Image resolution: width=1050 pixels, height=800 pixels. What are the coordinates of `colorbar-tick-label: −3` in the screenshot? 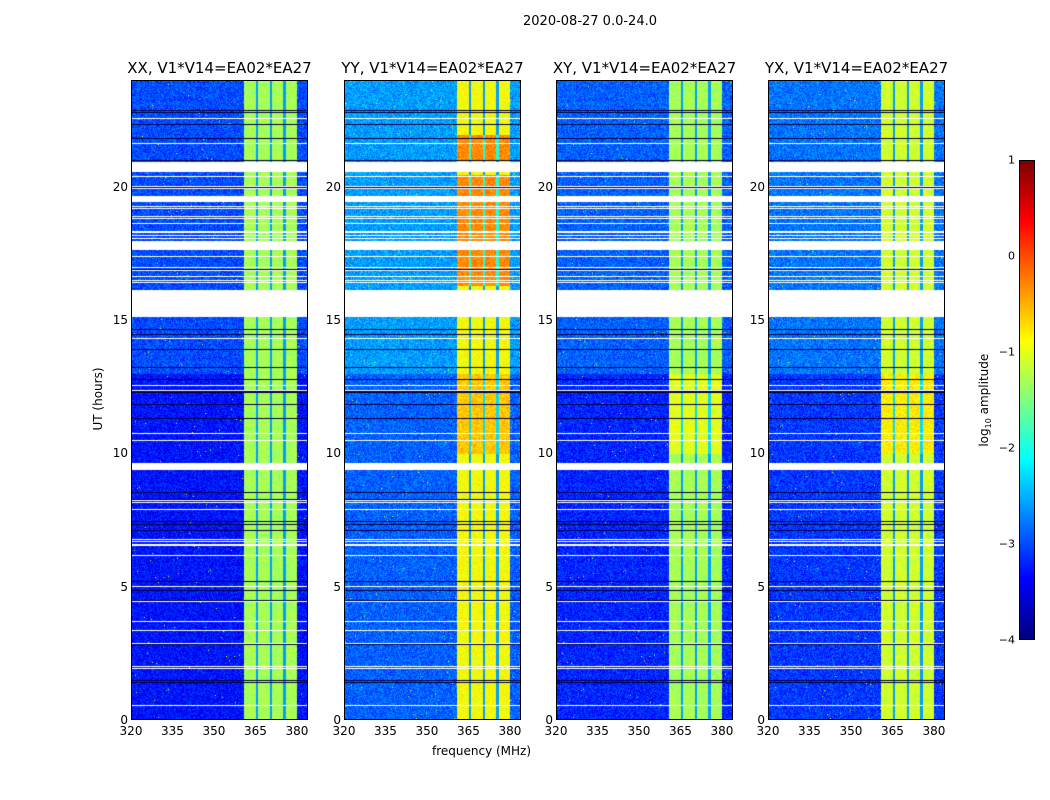 It's located at (1006, 544).